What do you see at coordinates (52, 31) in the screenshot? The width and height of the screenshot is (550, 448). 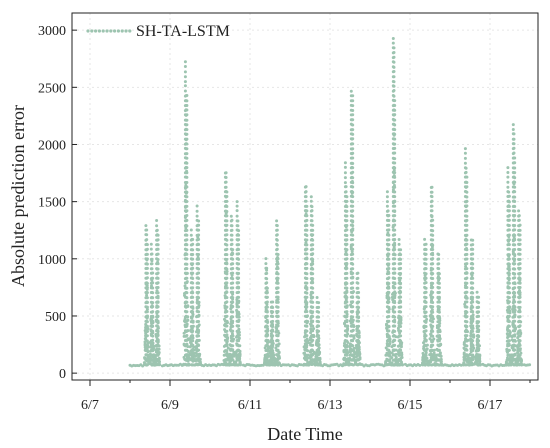 I see `y-tick-label: 3000` at bounding box center [52, 31].